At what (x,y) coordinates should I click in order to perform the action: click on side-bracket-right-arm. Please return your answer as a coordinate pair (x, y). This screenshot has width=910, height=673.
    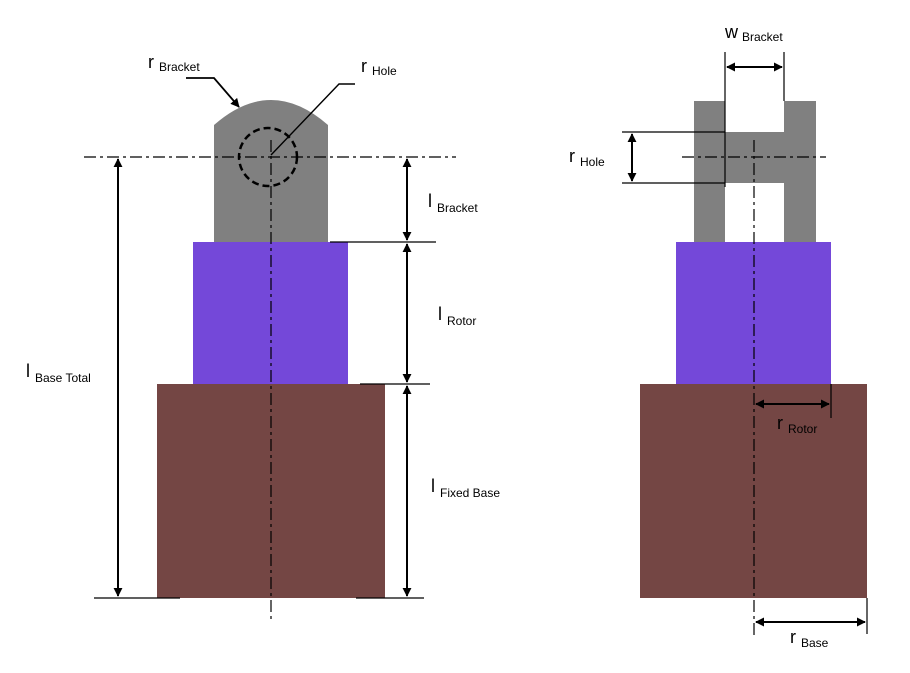
    Looking at the image, I should click on (800, 171).